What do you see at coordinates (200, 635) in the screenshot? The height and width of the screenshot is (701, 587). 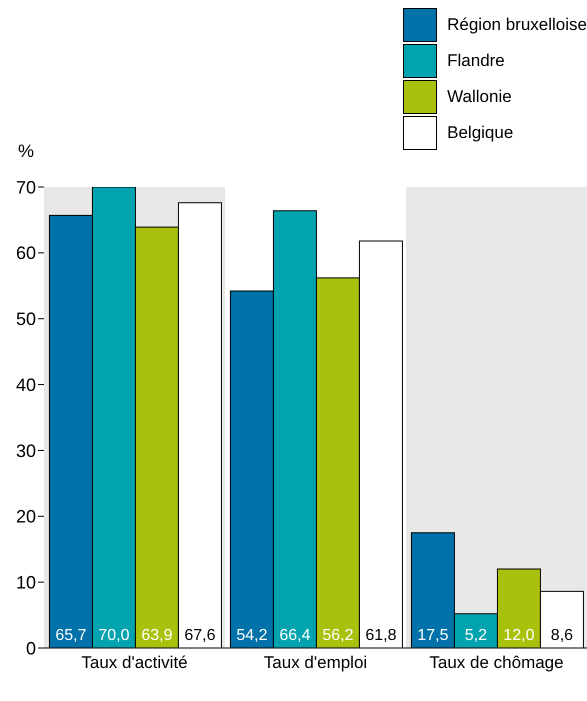 I see `text: 67,6` at bounding box center [200, 635].